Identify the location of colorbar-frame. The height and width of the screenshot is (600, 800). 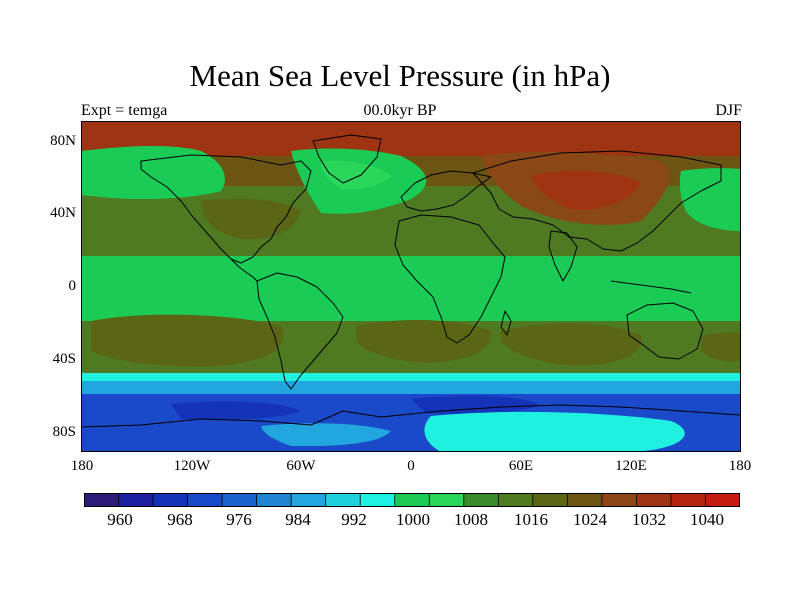
(412, 500).